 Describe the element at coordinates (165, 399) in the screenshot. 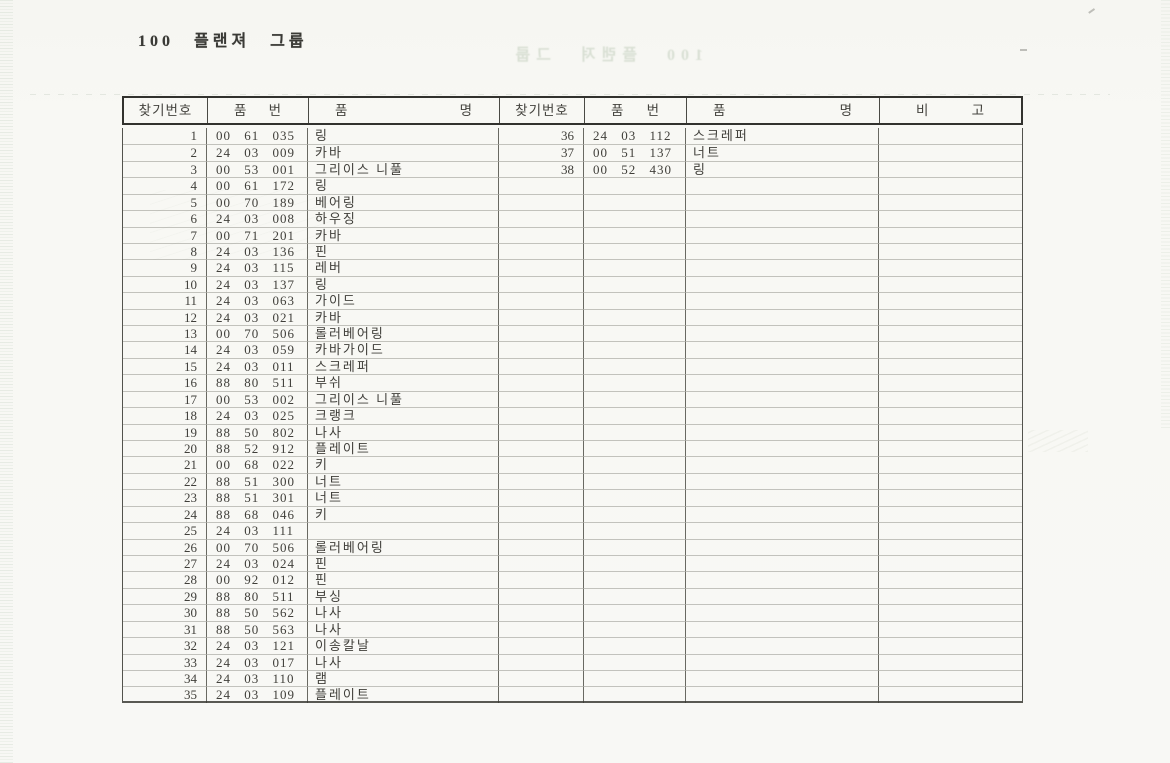

I see `find-no-cell-left: 17` at that location.